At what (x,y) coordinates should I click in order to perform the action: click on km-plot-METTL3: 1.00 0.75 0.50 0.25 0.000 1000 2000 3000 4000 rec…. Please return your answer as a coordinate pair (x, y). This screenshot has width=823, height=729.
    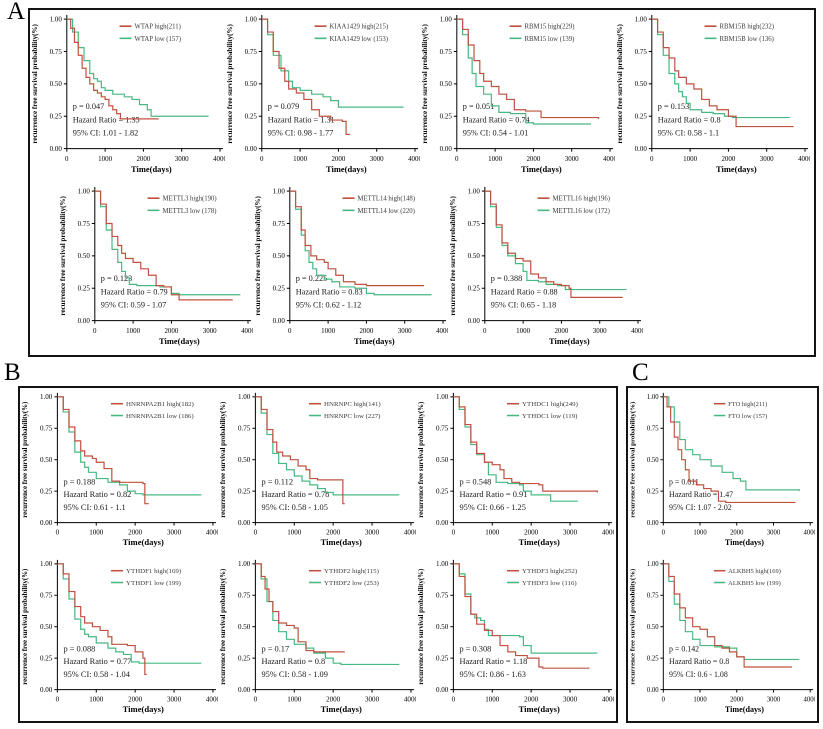
    Looking at the image, I should click on (156, 266).